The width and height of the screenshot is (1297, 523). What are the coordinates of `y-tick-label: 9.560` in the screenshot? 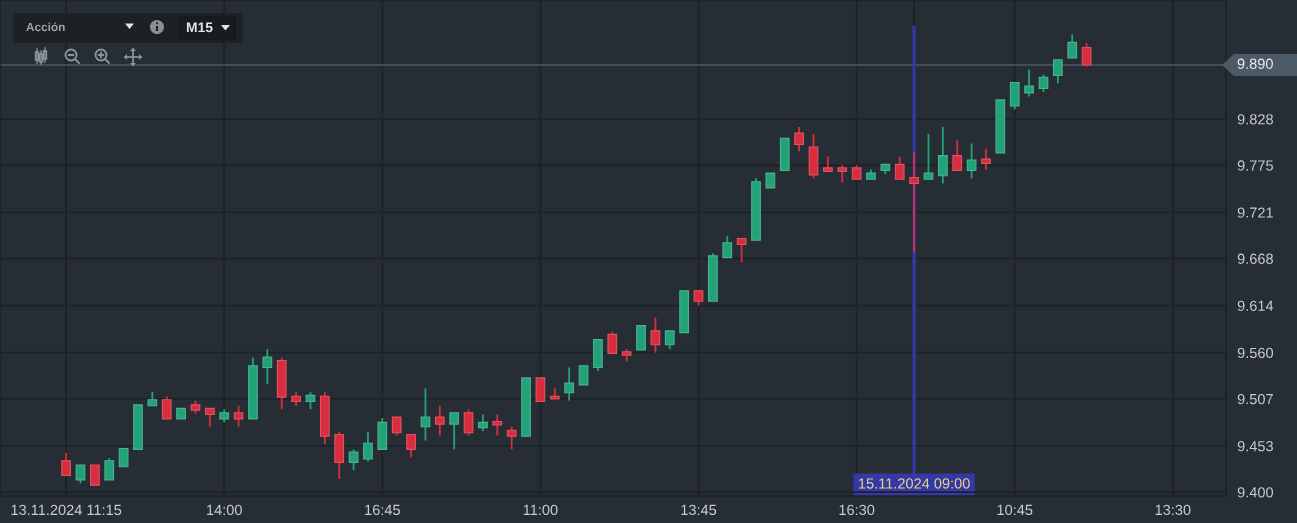 It's located at (1255, 353).